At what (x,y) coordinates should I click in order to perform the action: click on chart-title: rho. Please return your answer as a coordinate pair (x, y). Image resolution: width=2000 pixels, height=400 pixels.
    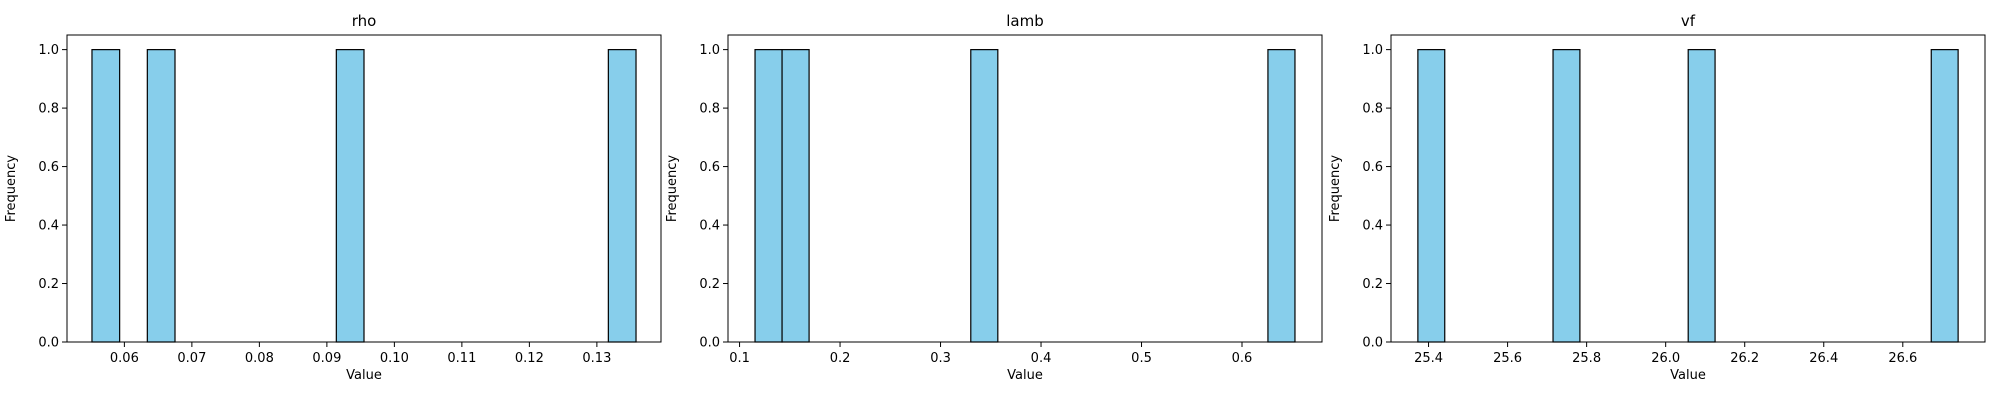
    Looking at the image, I should click on (364, 21).